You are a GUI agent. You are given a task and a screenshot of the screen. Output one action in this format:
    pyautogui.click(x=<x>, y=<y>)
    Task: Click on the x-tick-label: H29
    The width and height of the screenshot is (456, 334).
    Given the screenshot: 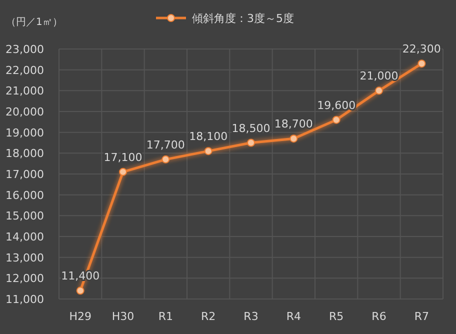 What is the action you would take?
    pyautogui.click(x=80, y=316)
    